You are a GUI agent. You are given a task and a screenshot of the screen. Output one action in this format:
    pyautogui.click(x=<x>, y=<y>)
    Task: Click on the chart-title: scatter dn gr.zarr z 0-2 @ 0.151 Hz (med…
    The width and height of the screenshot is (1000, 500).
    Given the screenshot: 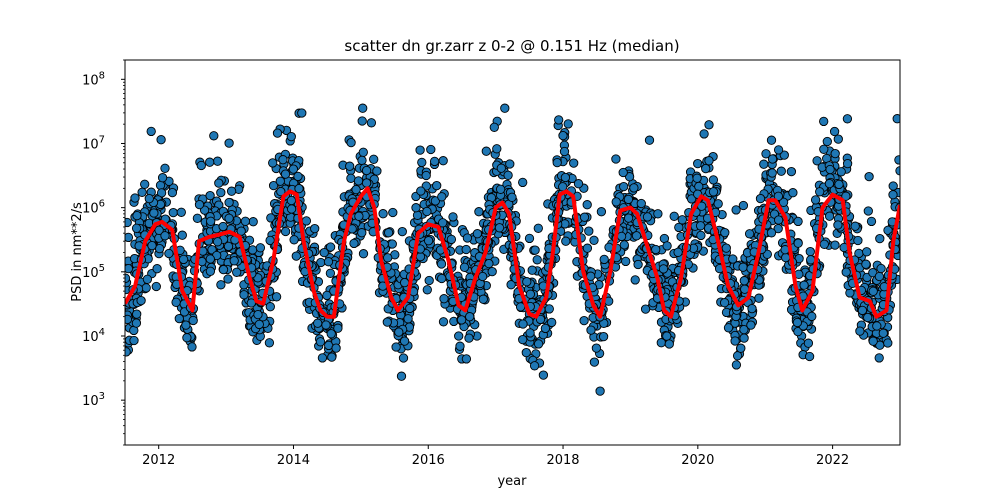 What is the action you would take?
    pyautogui.click(x=511, y=46)
    